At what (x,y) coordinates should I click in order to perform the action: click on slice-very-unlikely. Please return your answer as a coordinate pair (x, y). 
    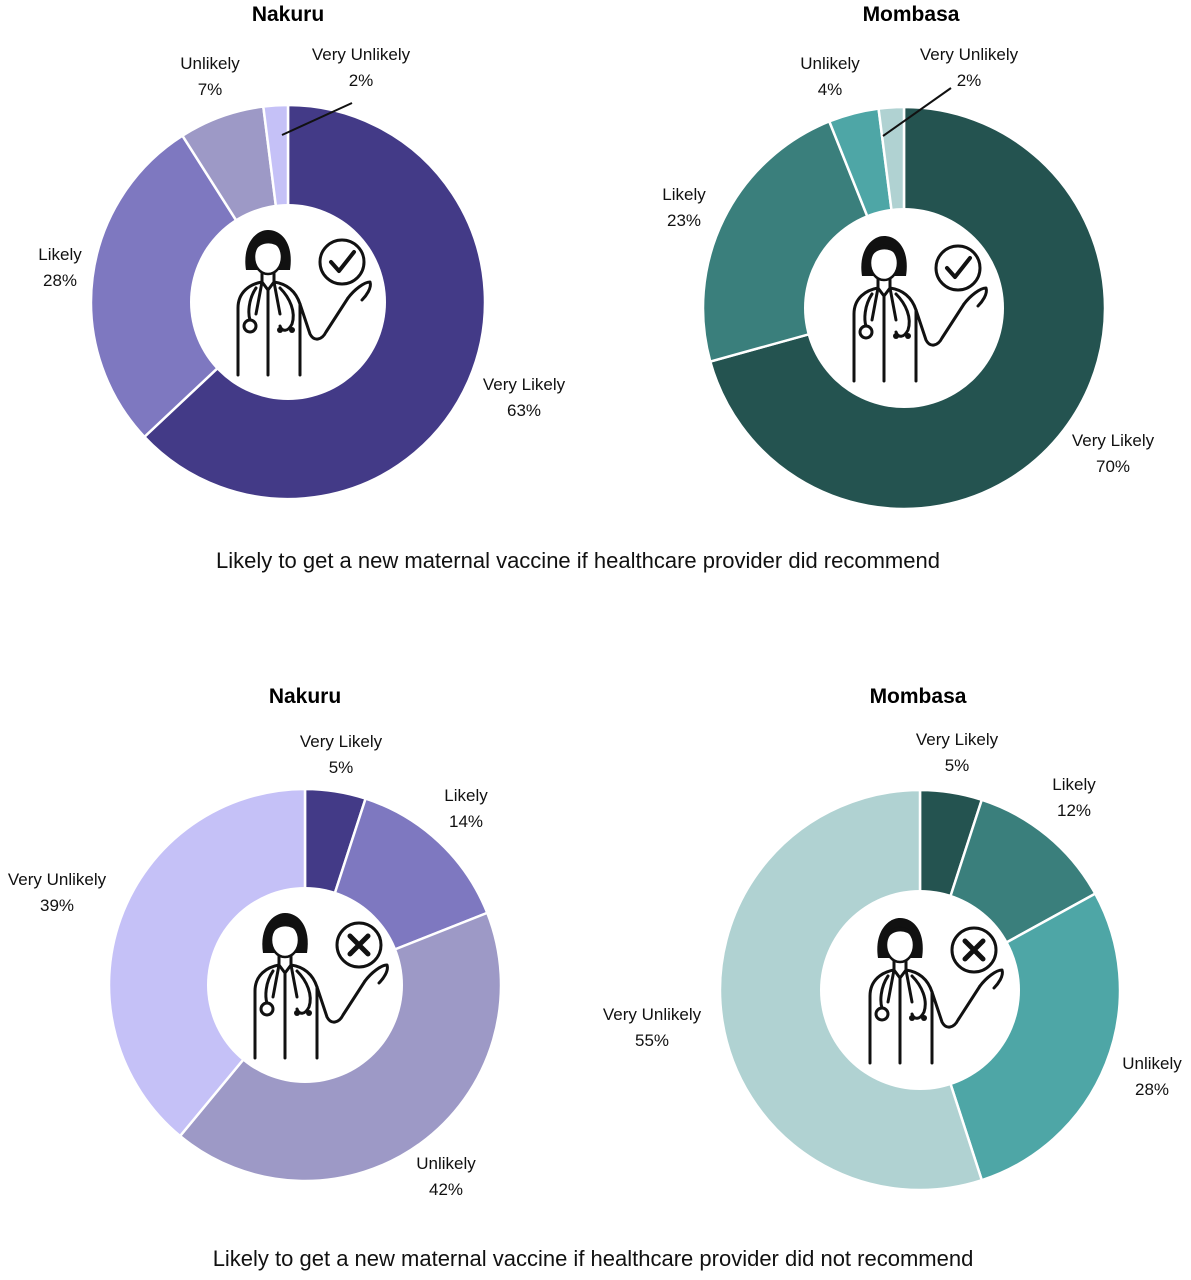
    Looking at the image, I should click on (207, 962).